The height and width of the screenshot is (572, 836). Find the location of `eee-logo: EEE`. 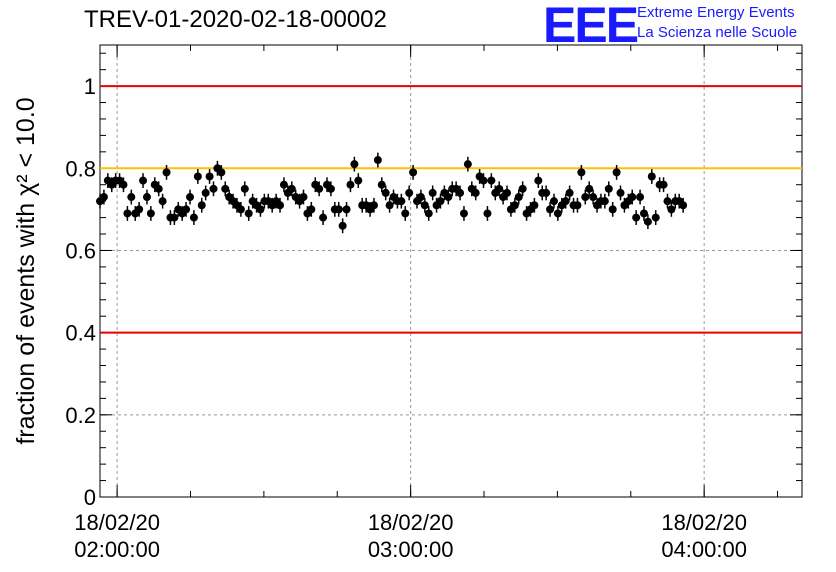

eee-logo: EEE is located at coordinates (591, 26).